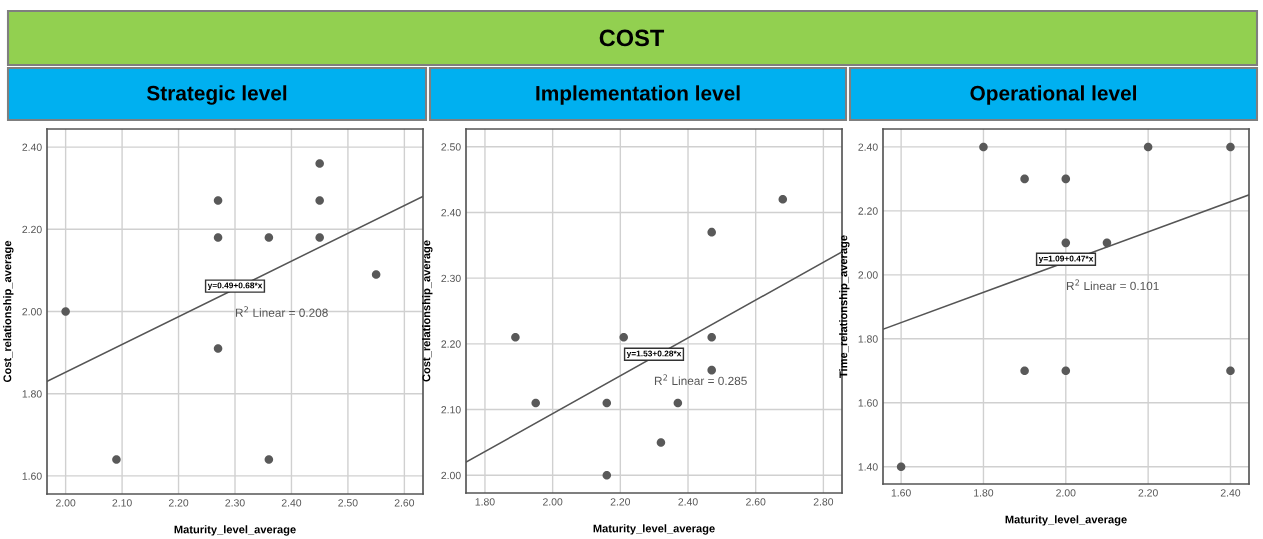 Image resolution: width=1263 pixels, height=539 pixels. What do you see at coordinates (1112, 285) in the screenshot?
I see `annotation: R$^{2}$ Linear = 0.101` at bounding box center [1112, 285].